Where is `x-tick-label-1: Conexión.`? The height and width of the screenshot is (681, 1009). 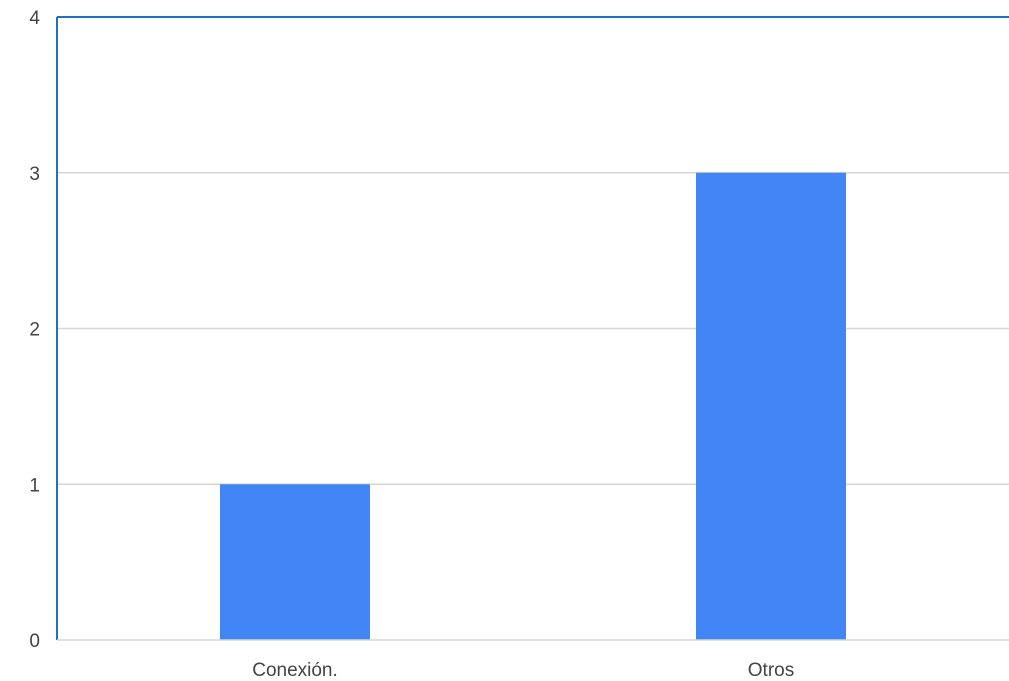
x-tick-label-1: Conexión. is located at coordinates (295, 670).